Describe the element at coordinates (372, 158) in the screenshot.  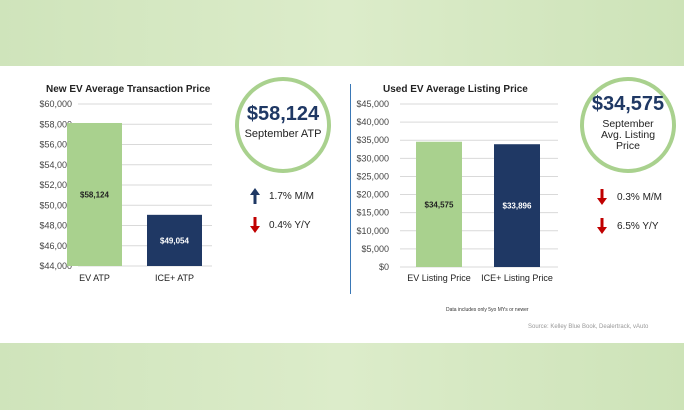
I see `used-y-tick-label: $30,000` at that location.